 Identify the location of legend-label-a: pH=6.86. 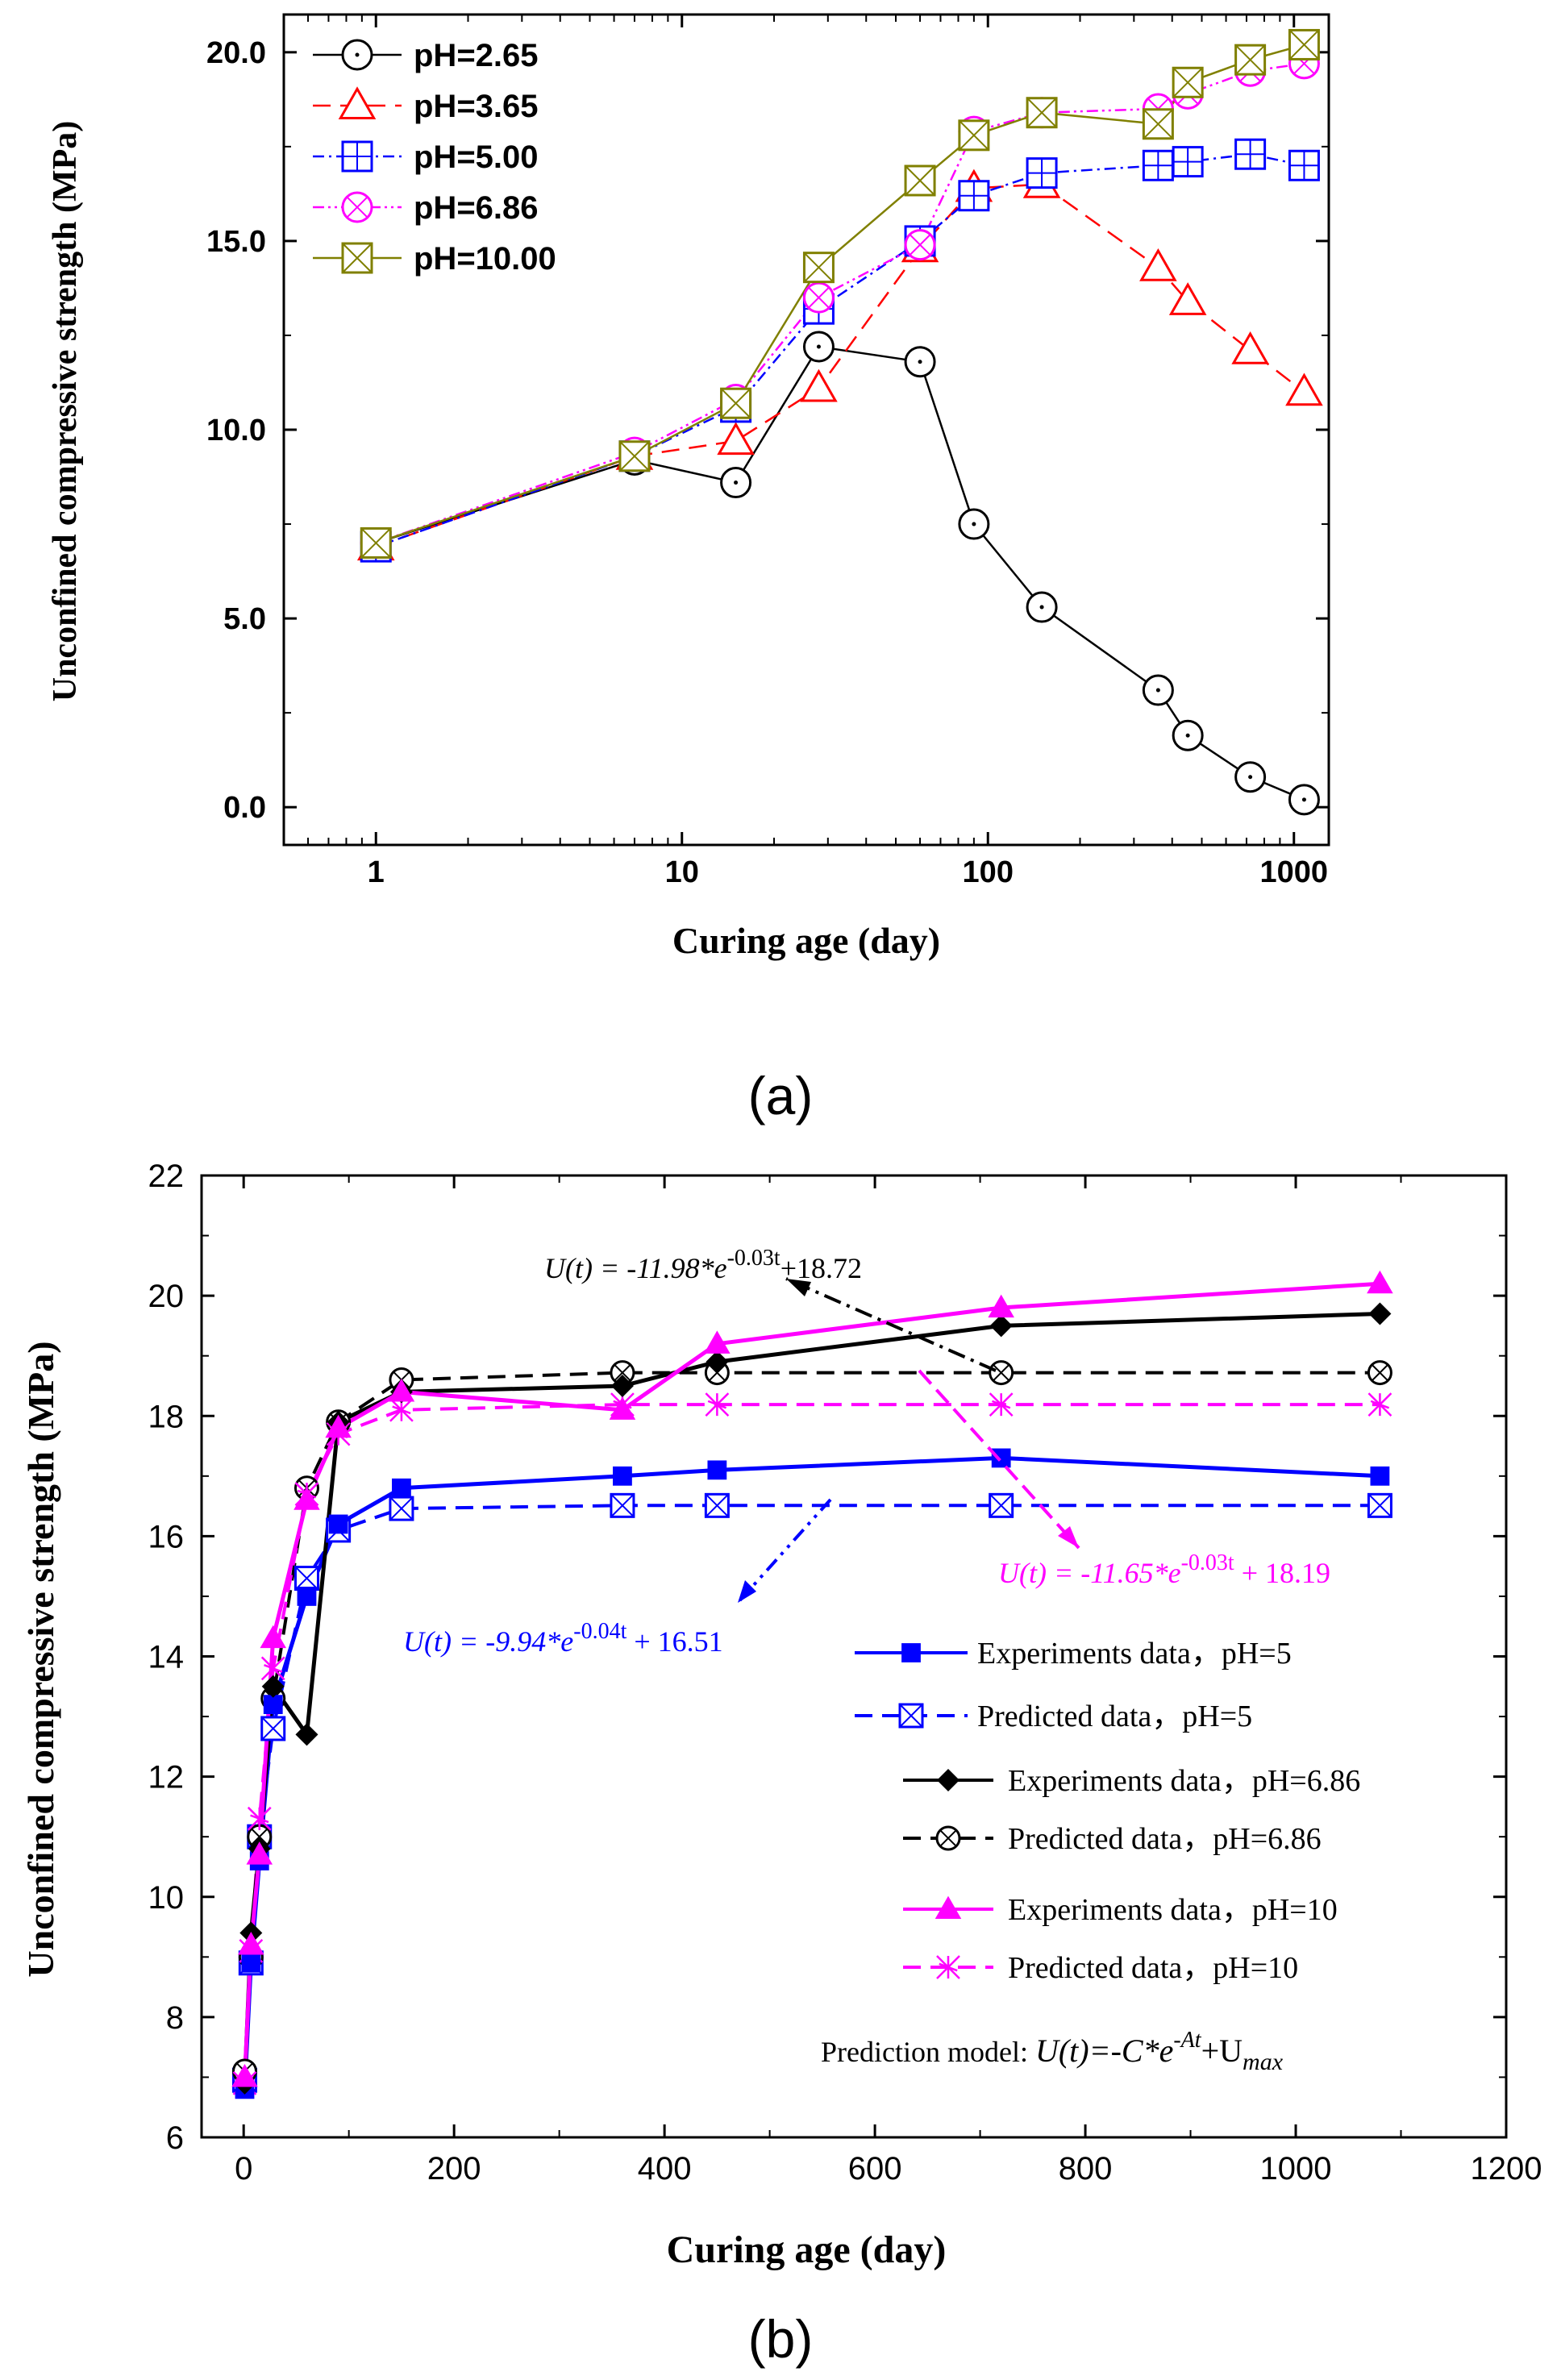
(476, 208).